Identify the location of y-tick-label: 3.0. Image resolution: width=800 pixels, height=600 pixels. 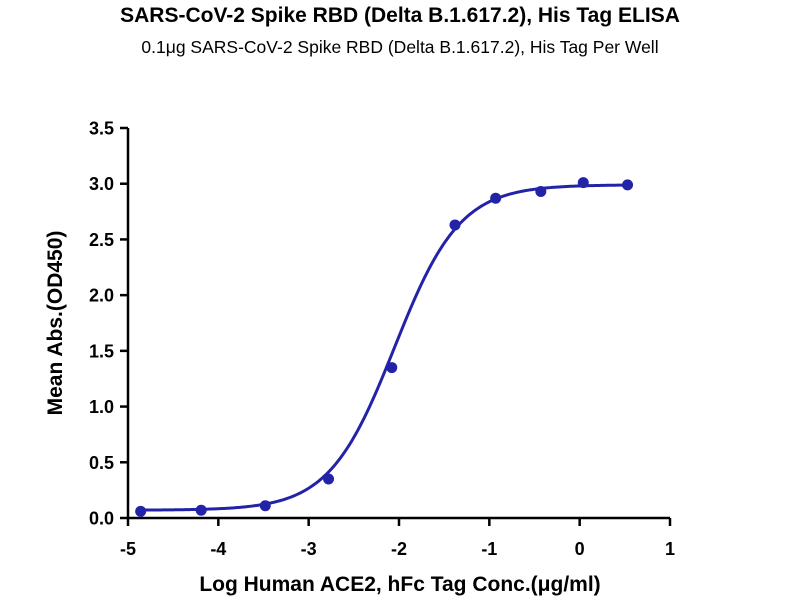
(101, 184).